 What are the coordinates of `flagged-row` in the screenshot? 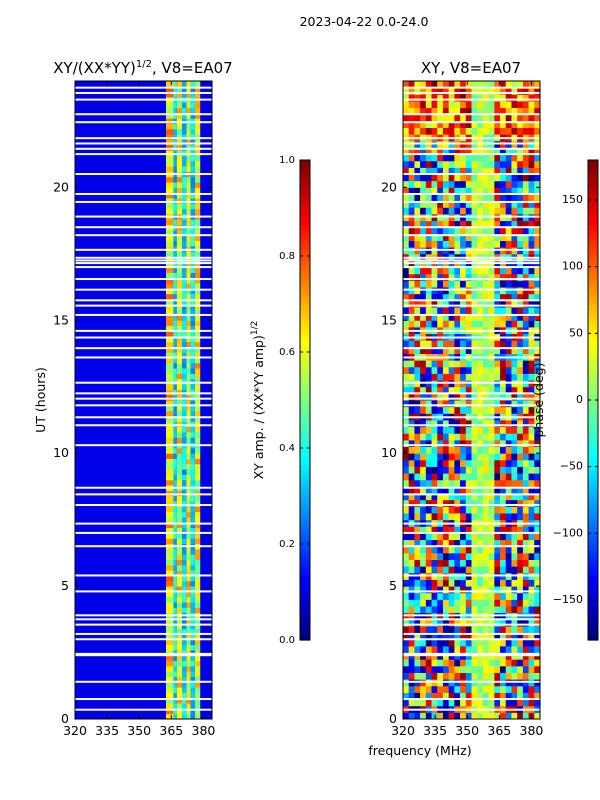 It's located at (143, 260).